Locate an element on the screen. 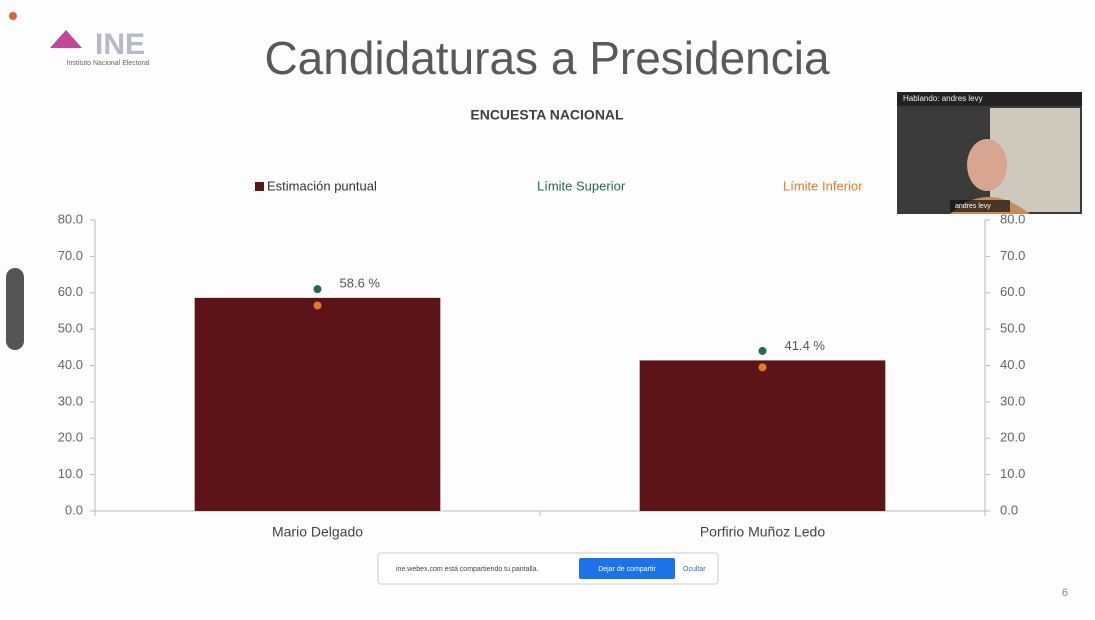 The image size is (1095, 620). y-tick-label: 70.0 is located at coordinates (70, 255).